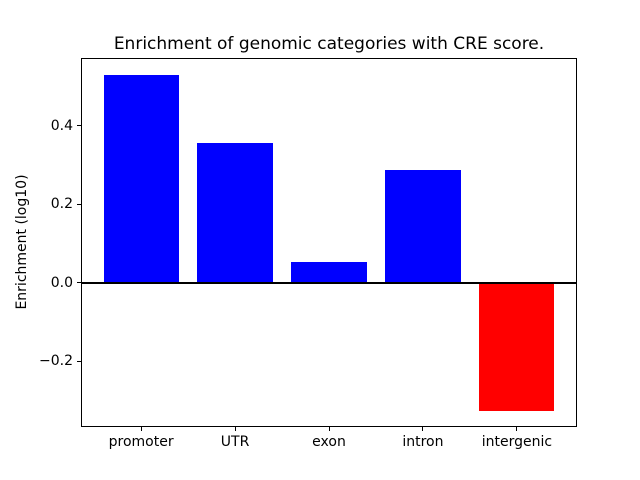  I want to click on zero-baseline, so click(329, 282).